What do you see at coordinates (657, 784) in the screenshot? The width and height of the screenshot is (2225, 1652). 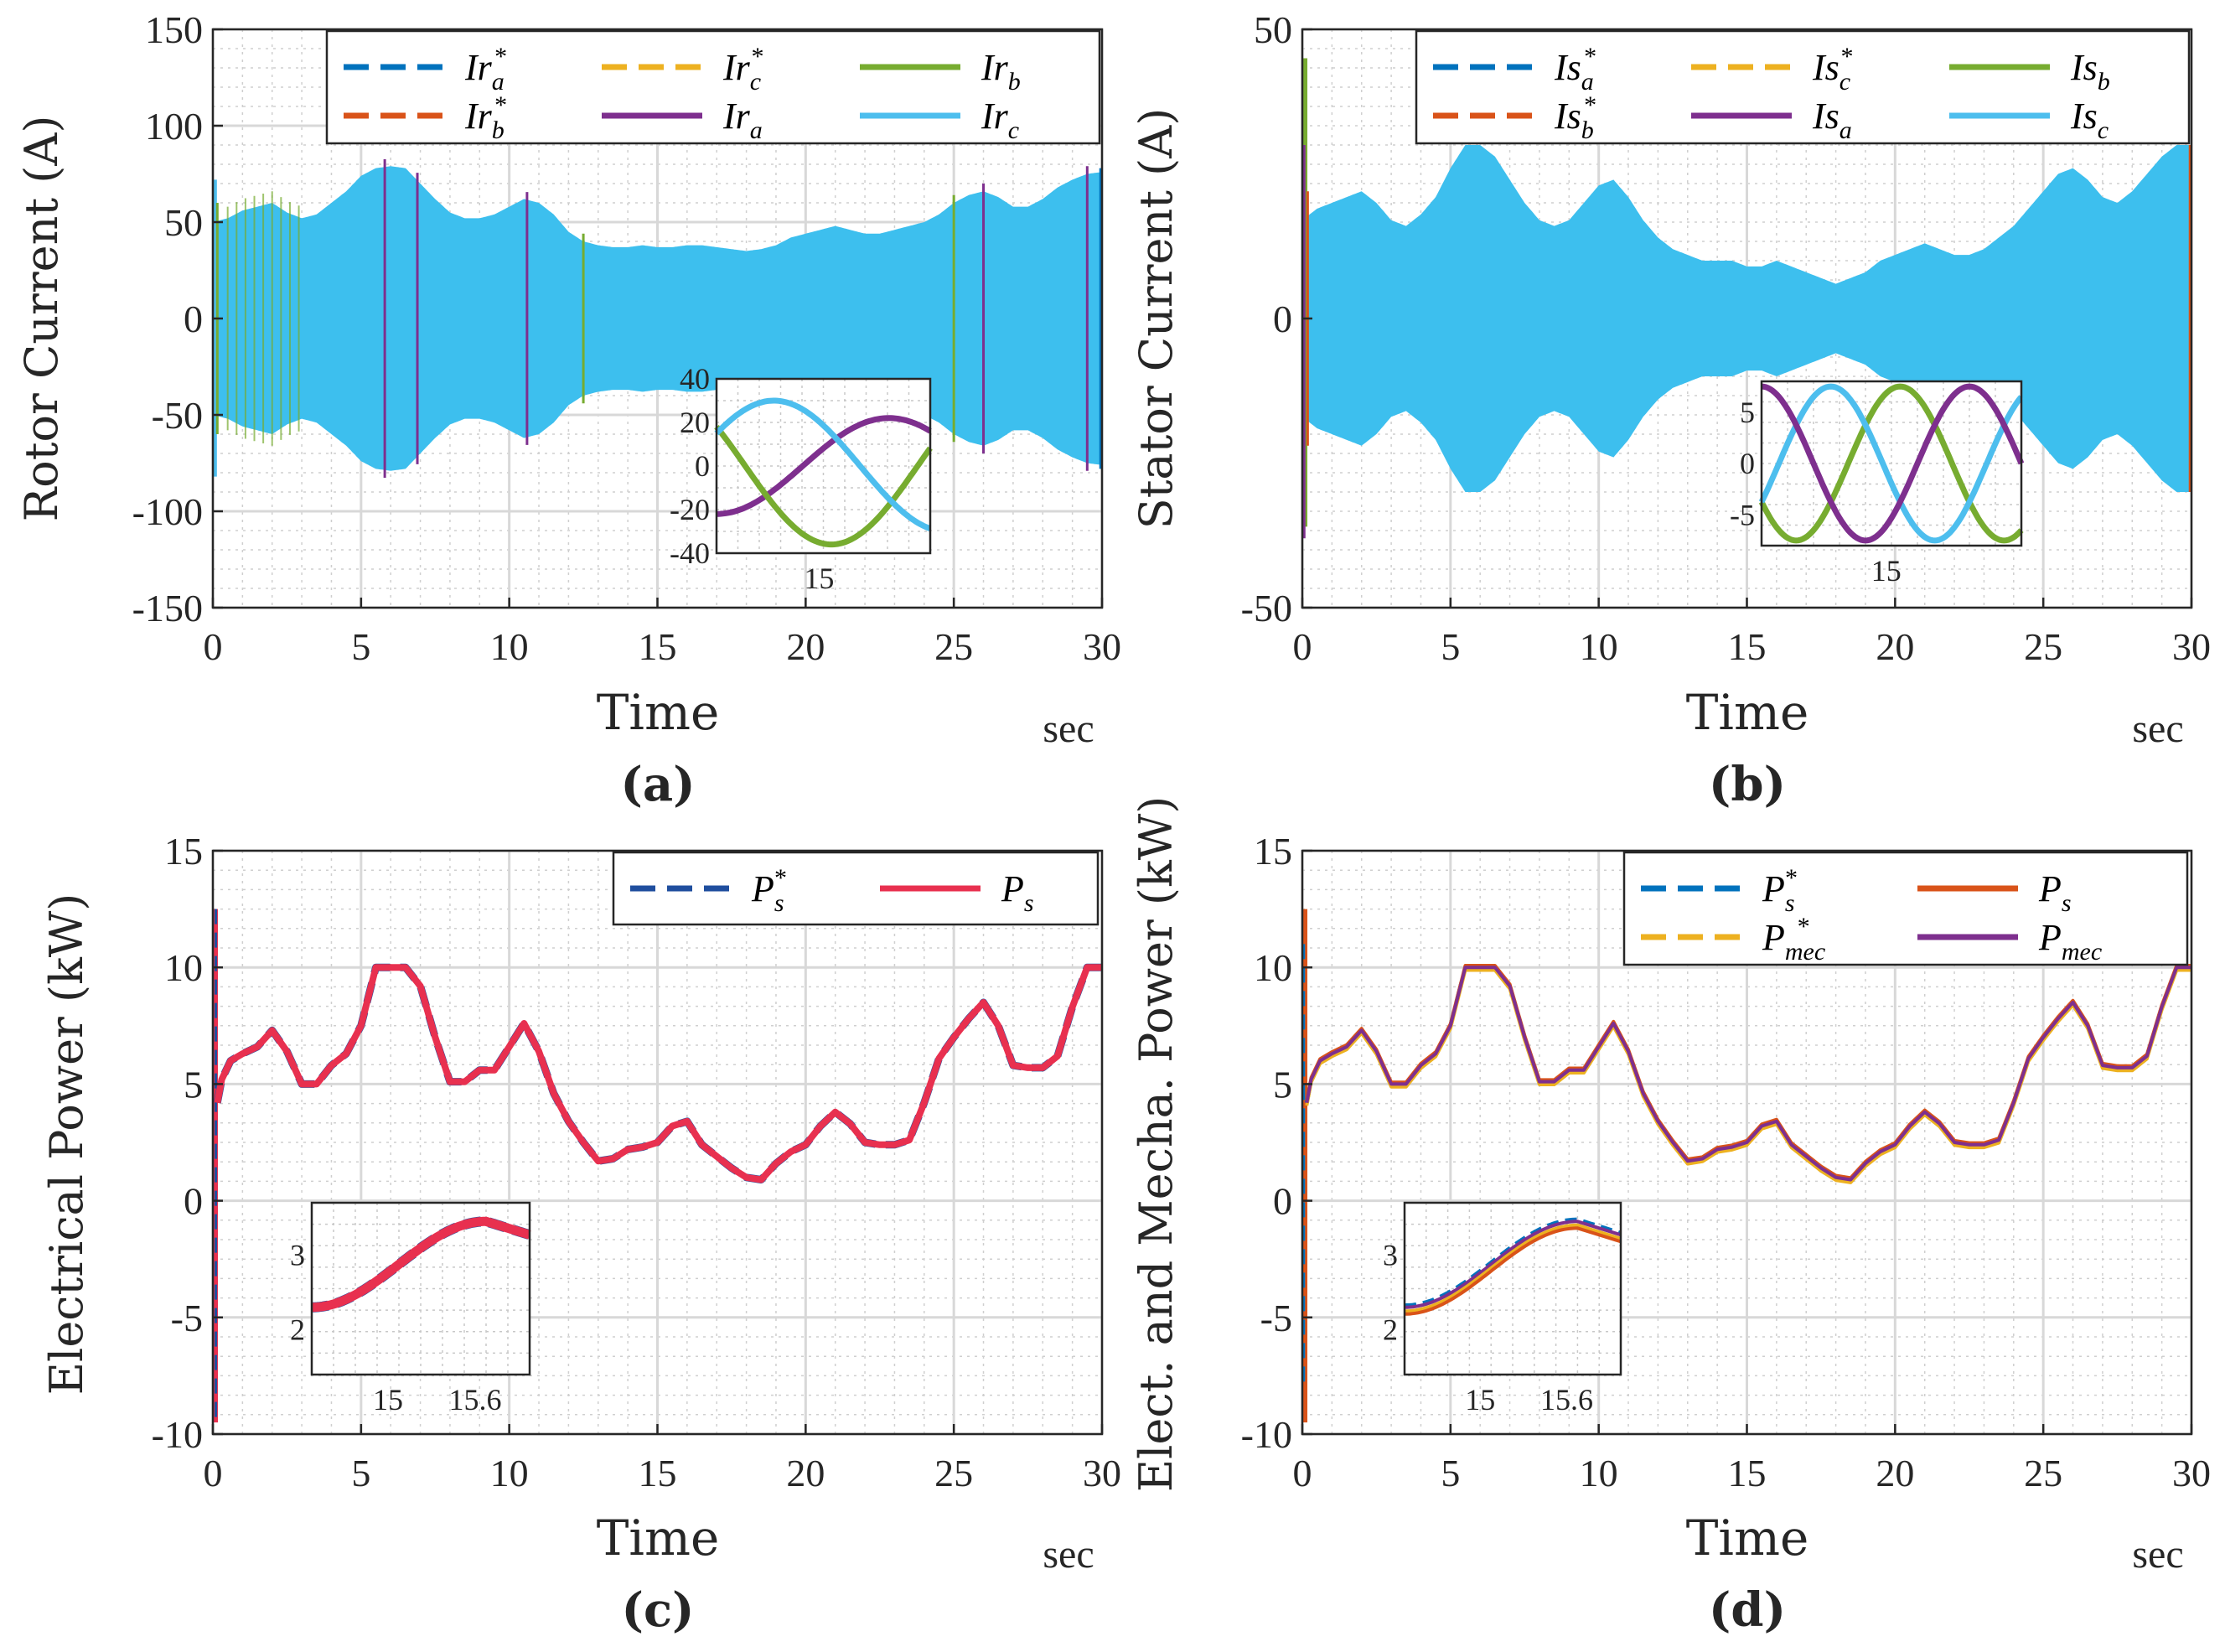 I see `panel-a-caption: (a)` at bounding box center [657, 784].